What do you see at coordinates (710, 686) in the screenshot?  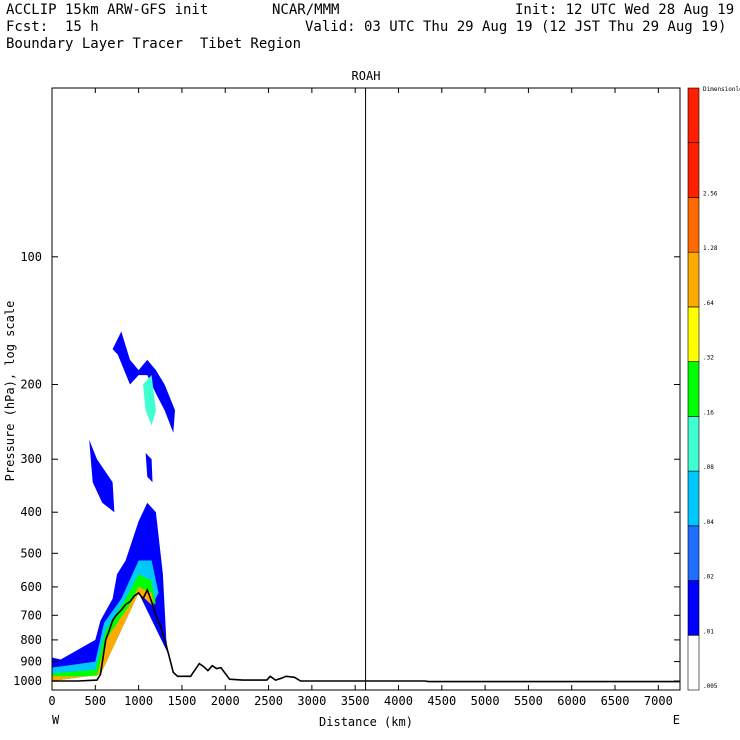 I see `colorbar-level-label: .005` at bounding box center [710, 686].